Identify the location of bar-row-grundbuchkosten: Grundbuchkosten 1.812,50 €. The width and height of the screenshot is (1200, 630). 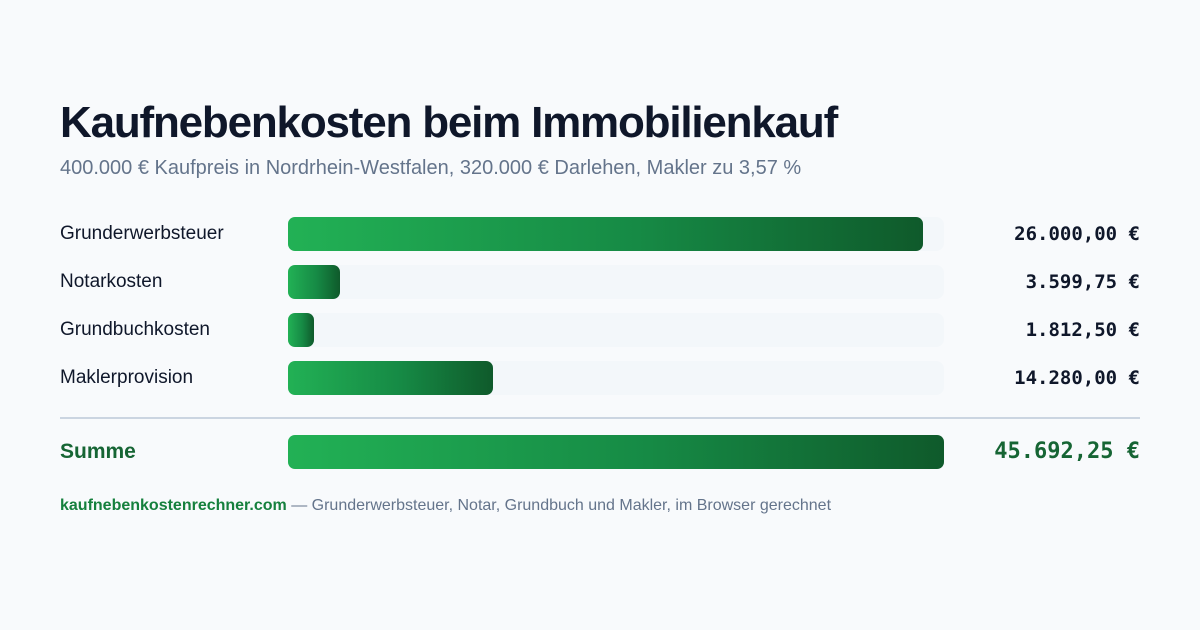
(600, 330).